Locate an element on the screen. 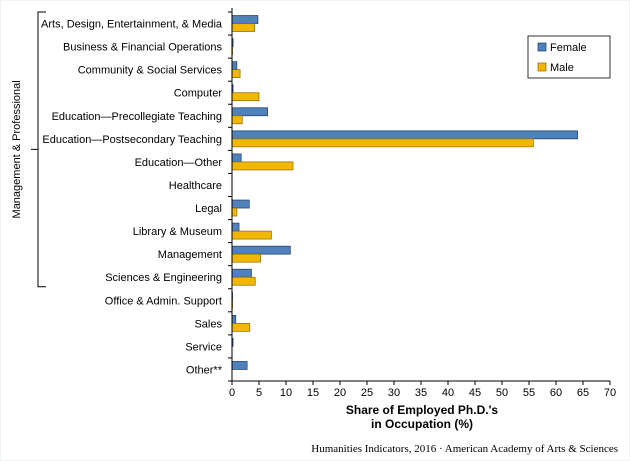  category-label-healthcare: Healthcare is located at coordinates (195, 186).